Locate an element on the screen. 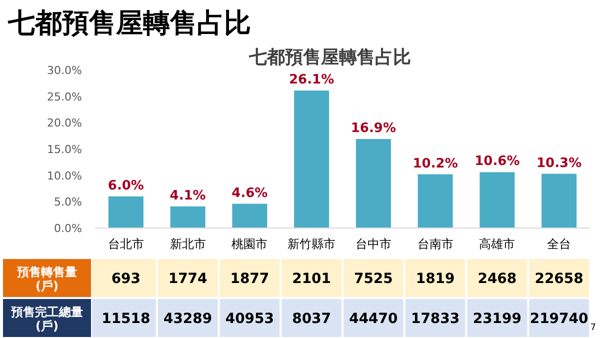 The width and height of the screenshot is (600, 338). chart-subtitle: 七都預售屋轉售占比 is located at coordinates (329, 57).